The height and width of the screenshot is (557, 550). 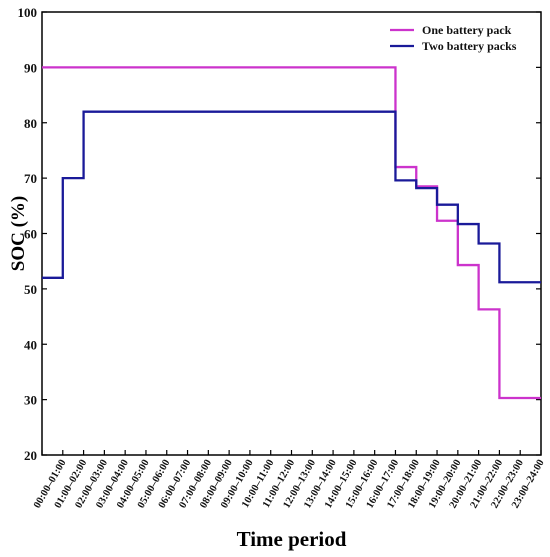 I want to click on y-tick-label: 40, so click(x=30, y=344).